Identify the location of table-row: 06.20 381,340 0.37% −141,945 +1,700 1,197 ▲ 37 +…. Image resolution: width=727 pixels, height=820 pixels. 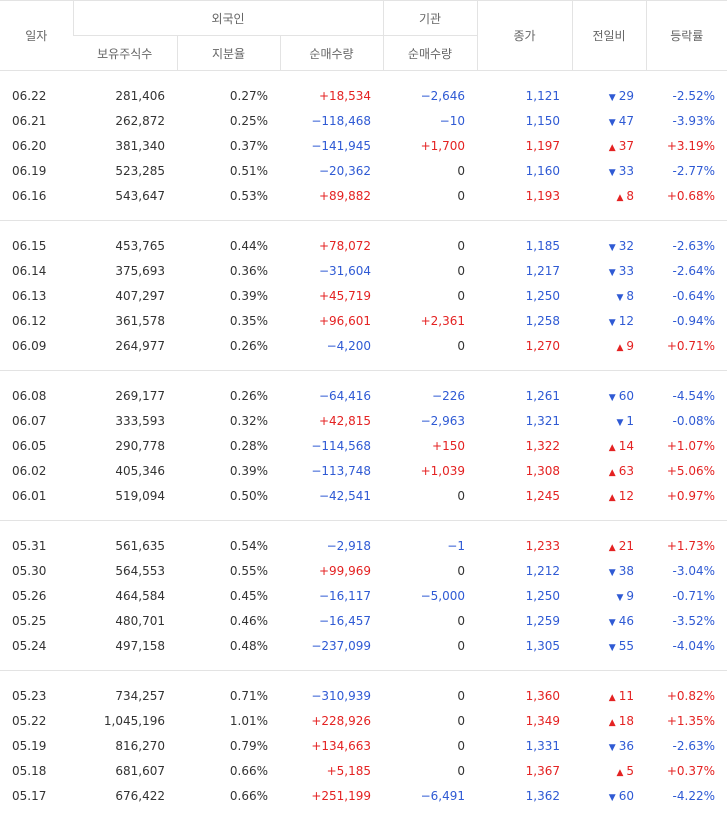
(363, 145).